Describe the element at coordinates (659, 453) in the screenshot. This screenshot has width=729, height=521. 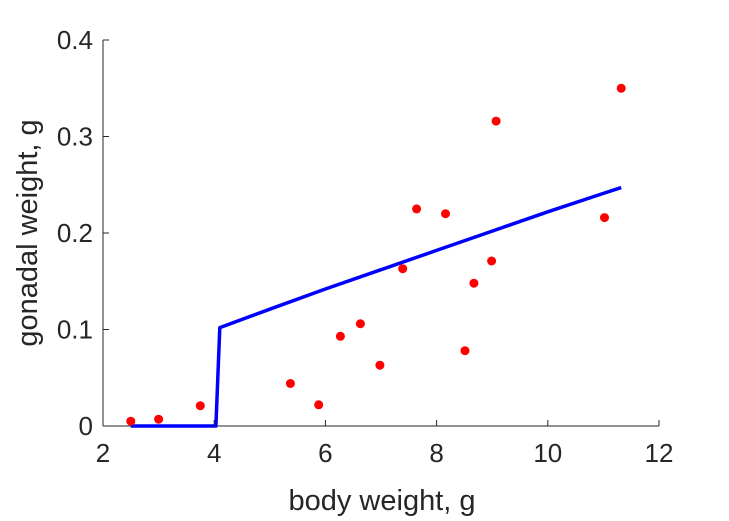
I see `x-tick-label: 12` at that location.